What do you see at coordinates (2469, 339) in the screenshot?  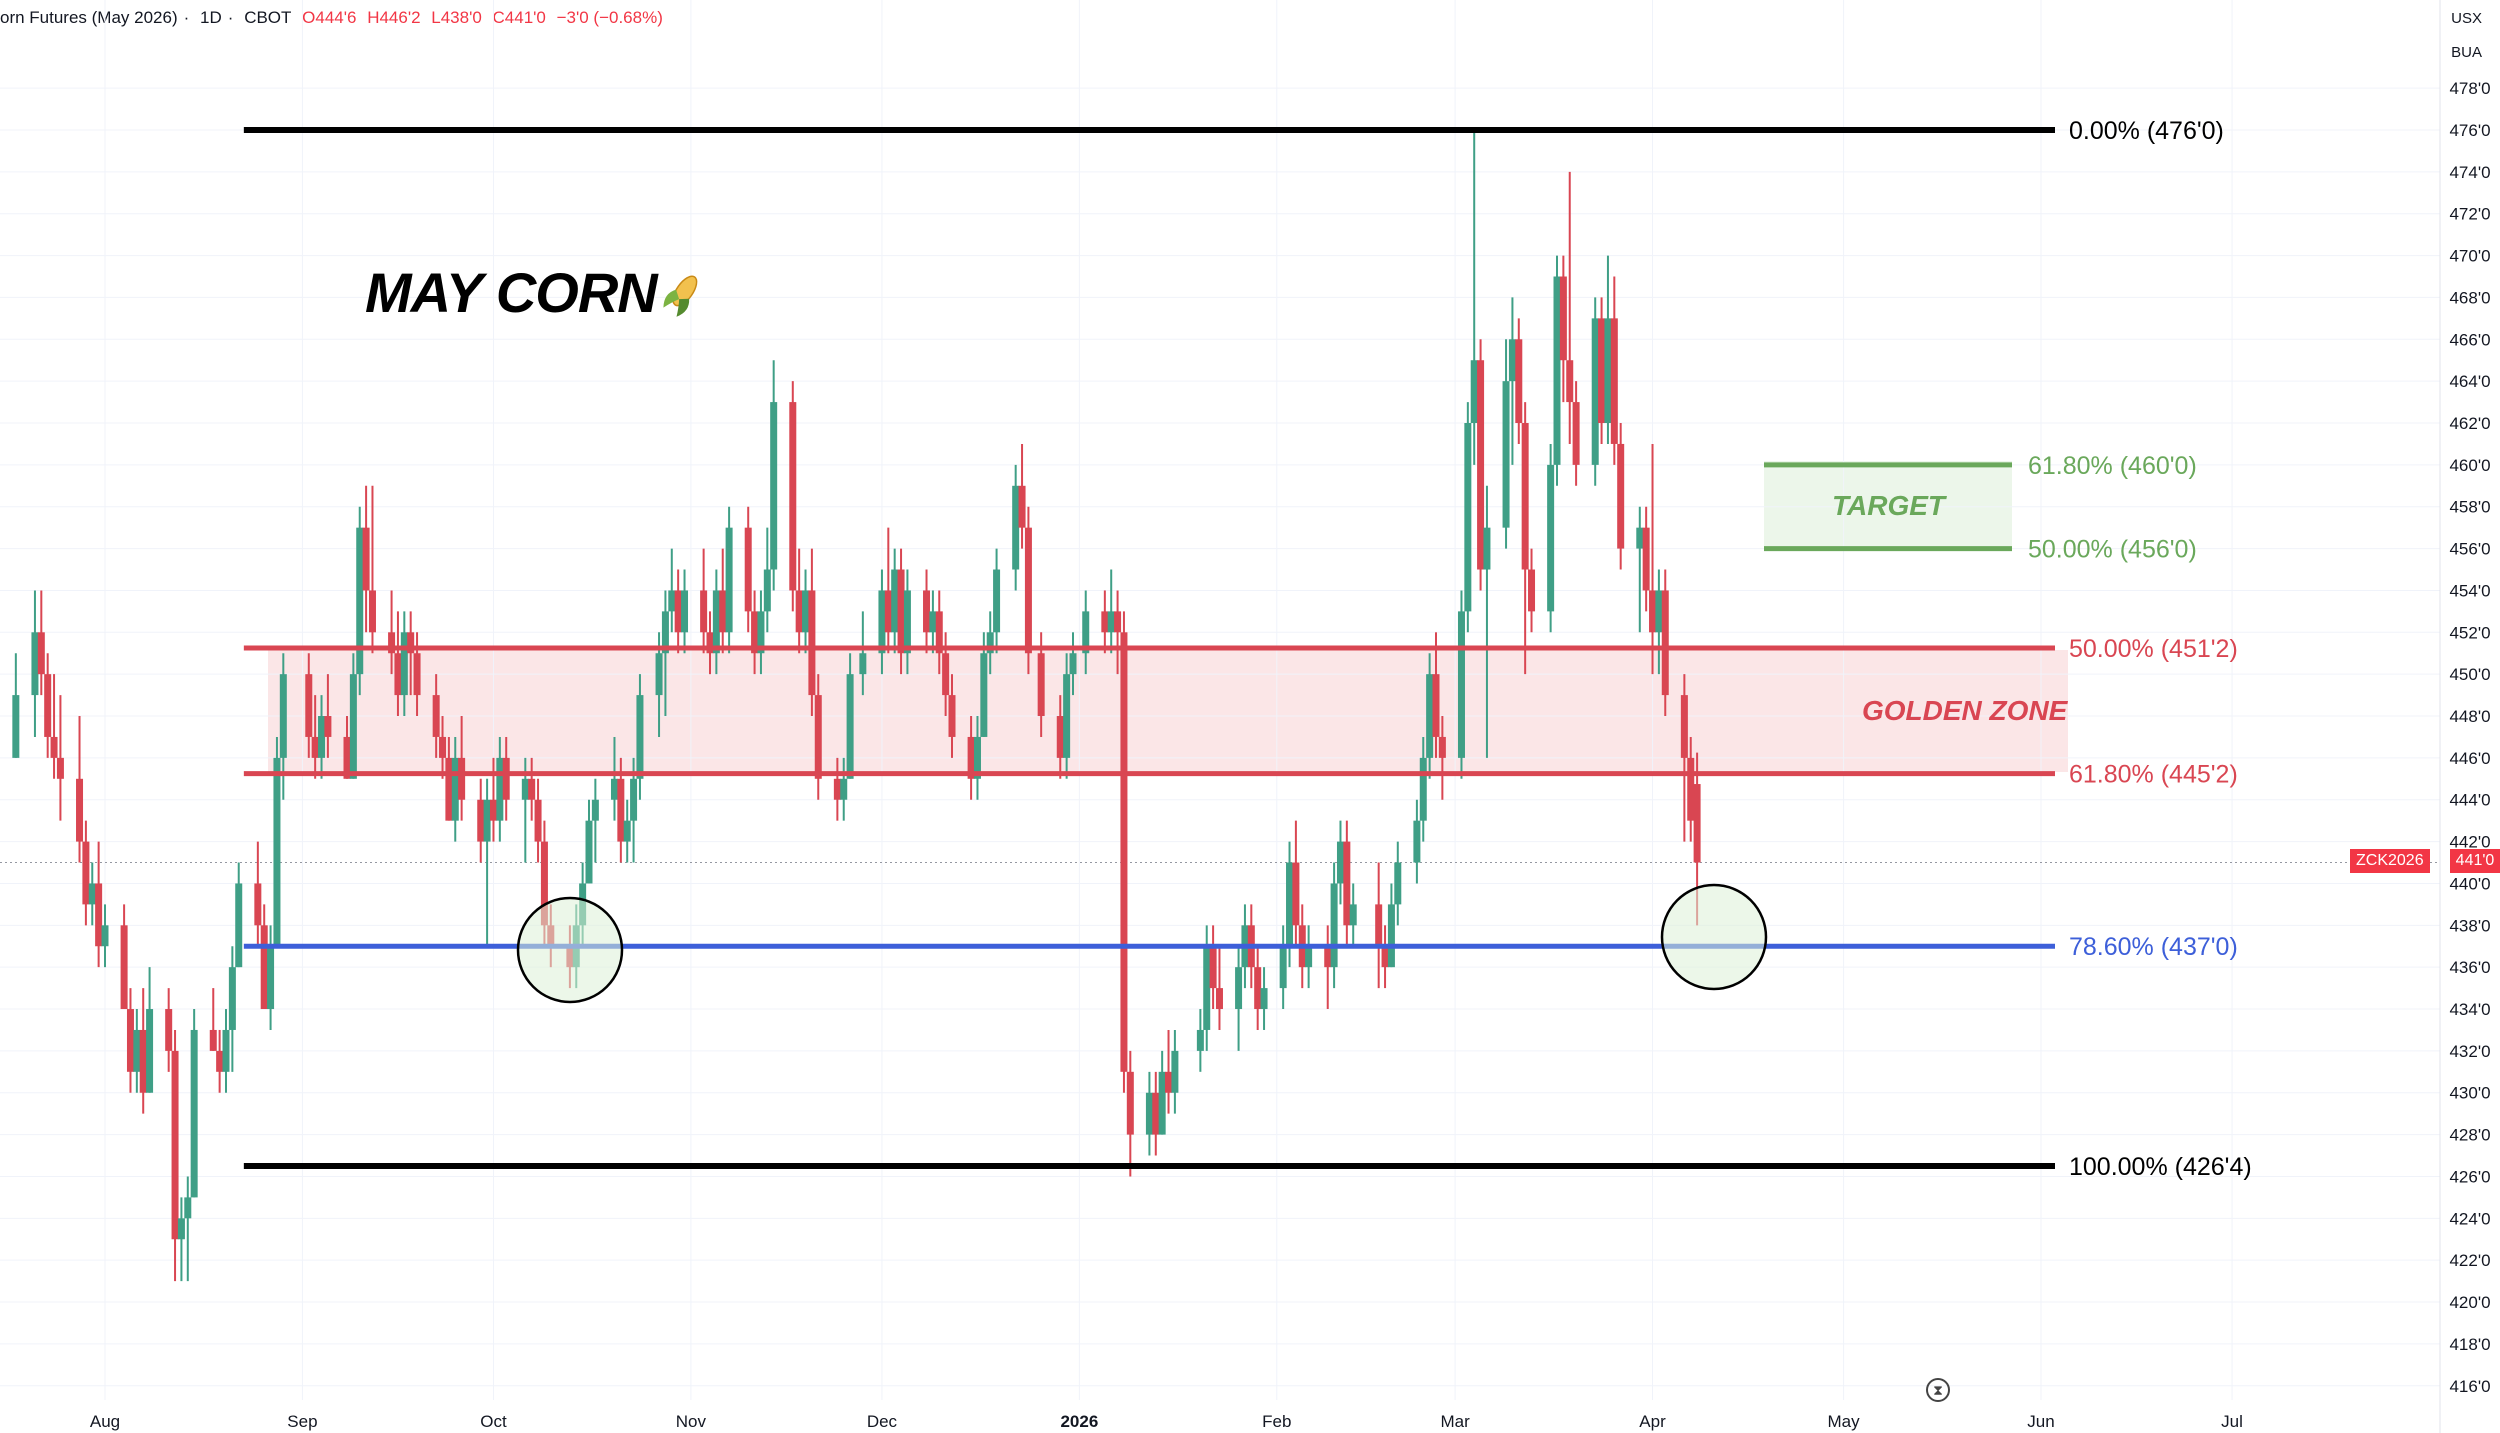 I see `price-tick-label: 466'0` at bounding box center [2469, 339].